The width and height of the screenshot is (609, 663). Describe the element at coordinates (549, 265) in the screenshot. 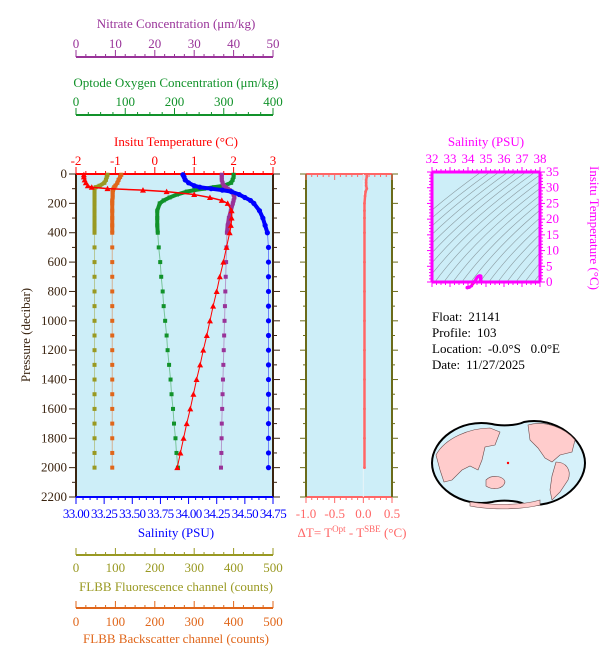

I see `ts-temperature-tick-label: 5` at that location.